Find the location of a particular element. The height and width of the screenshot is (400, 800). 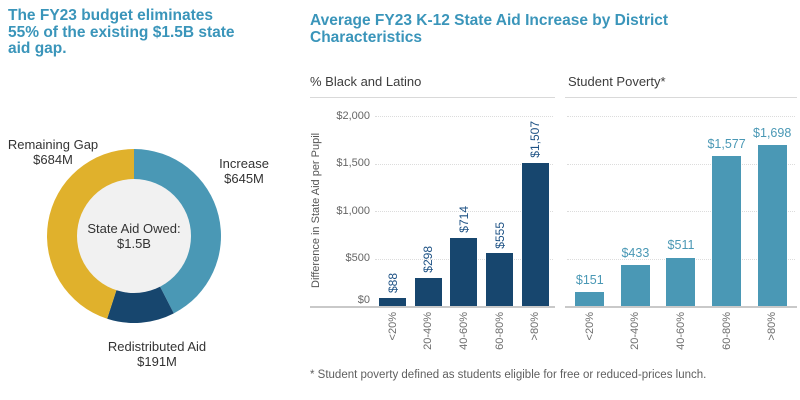

donut-svg is located at coordinates (134, 236).